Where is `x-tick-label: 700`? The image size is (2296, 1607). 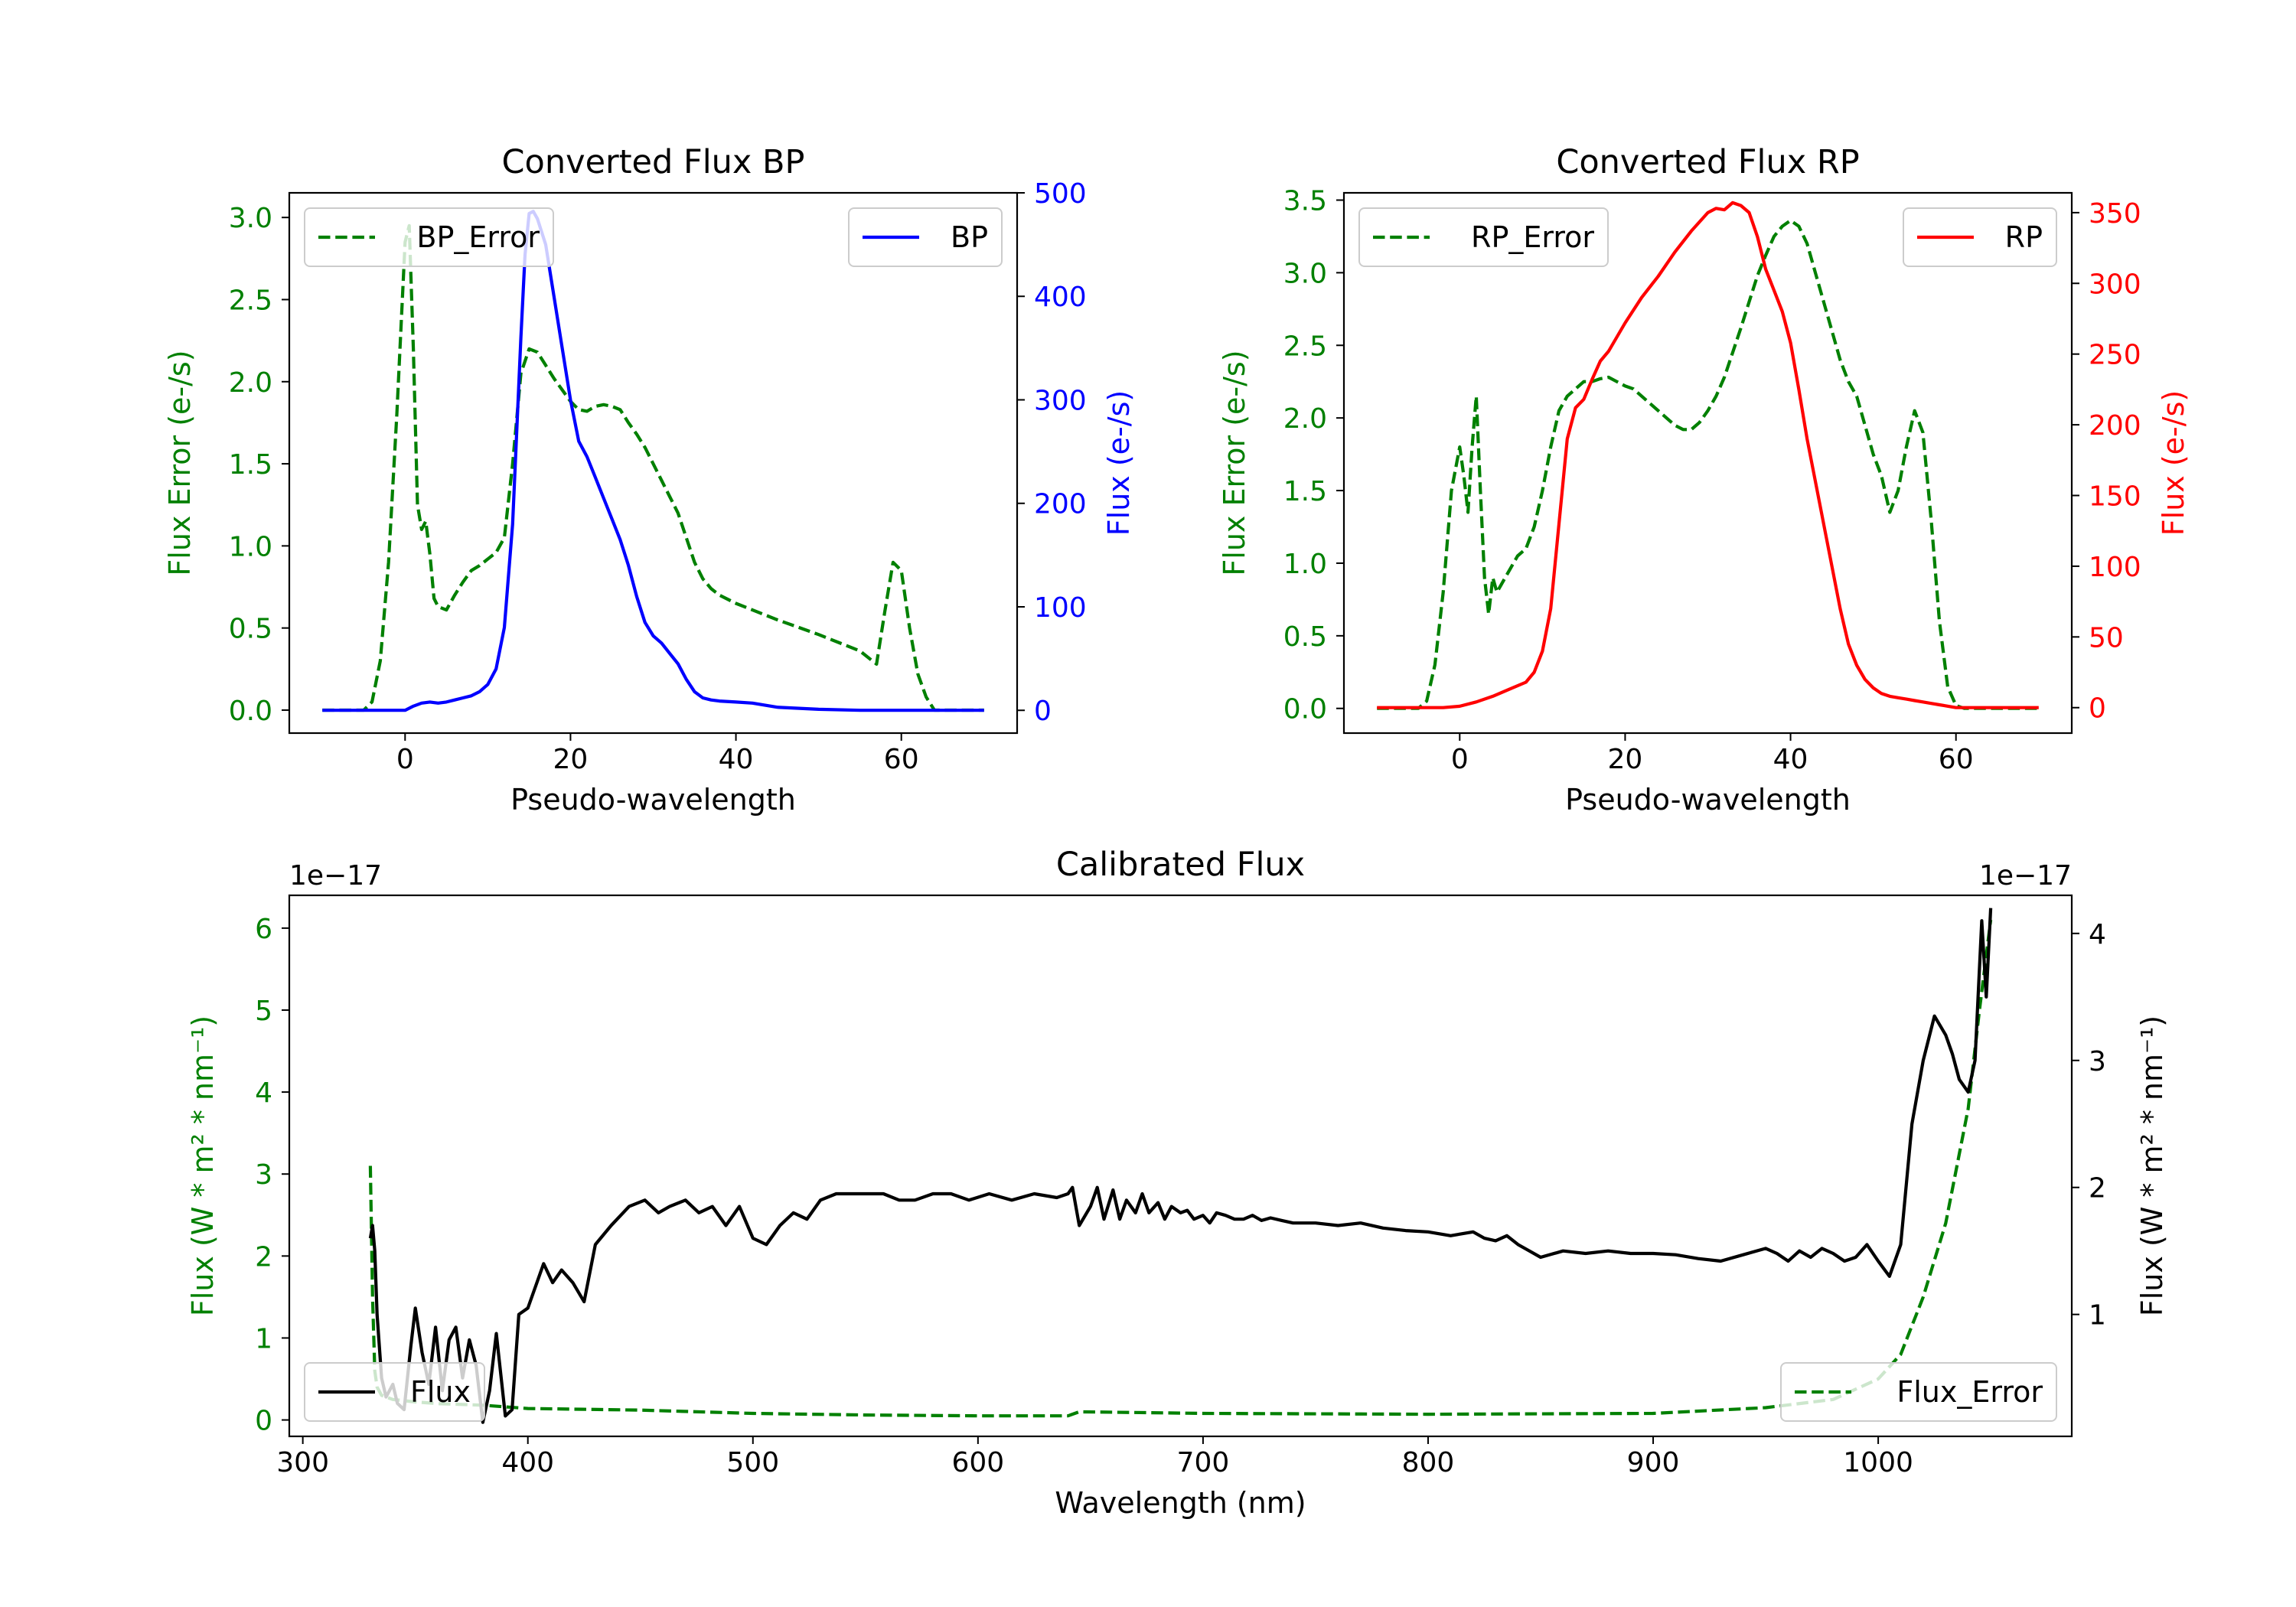 x-tick-label: 700 is located at coordinates (1203, 1462).